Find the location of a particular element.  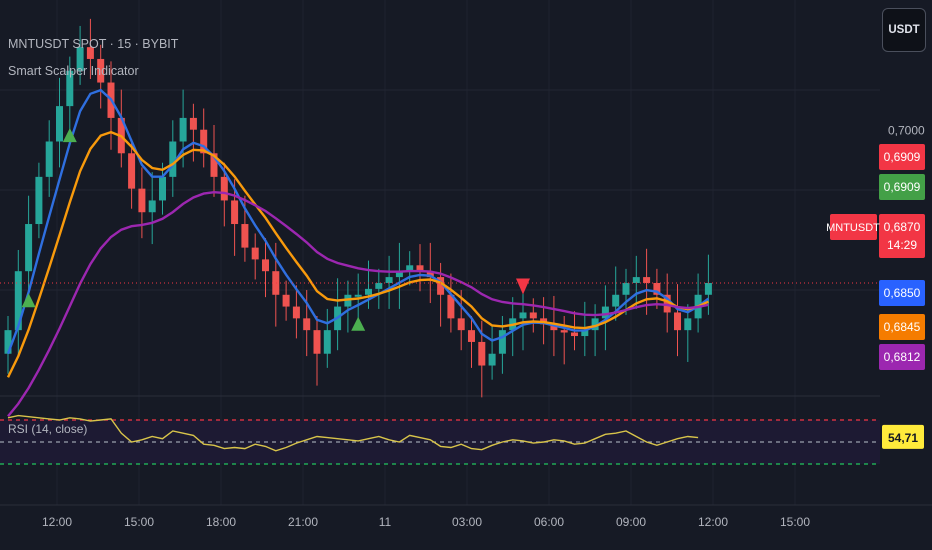

symbol-tag-label: MNTUSDT is located at coordinates (853, 228).